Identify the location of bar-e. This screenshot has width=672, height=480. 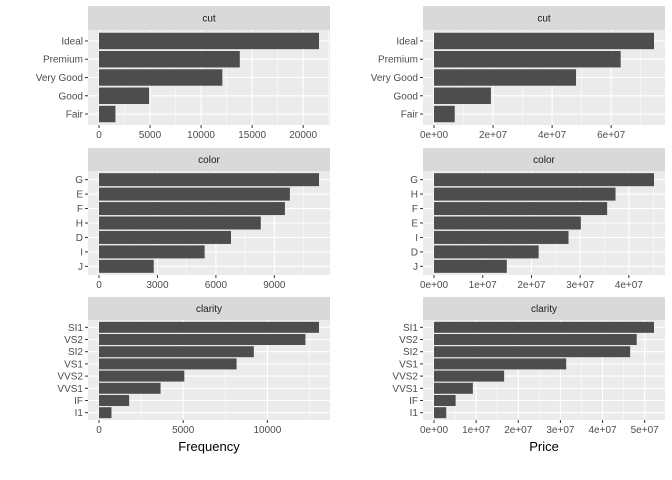
(194, 194).